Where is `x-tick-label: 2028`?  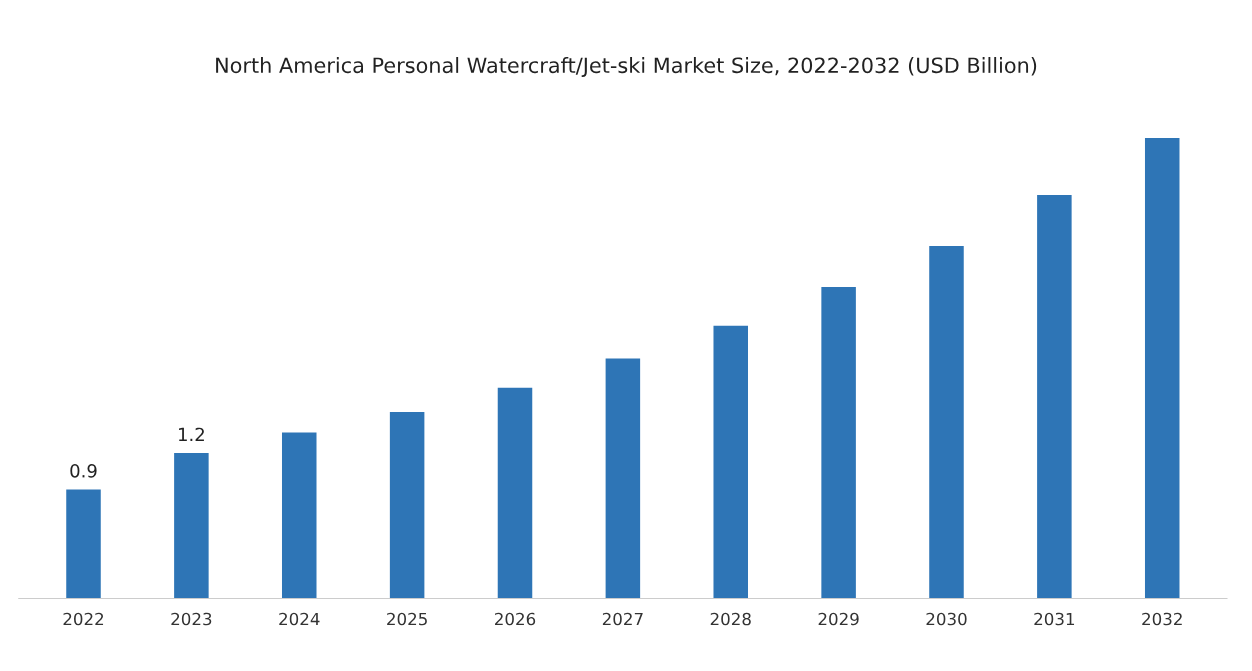 x-tick-label: 2028 is located at coordinates (730, 619).